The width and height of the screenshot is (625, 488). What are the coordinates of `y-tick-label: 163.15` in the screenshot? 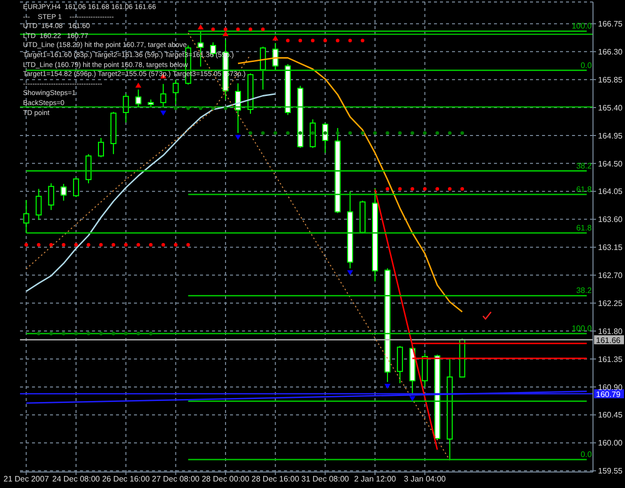 It's located at (611, 247).